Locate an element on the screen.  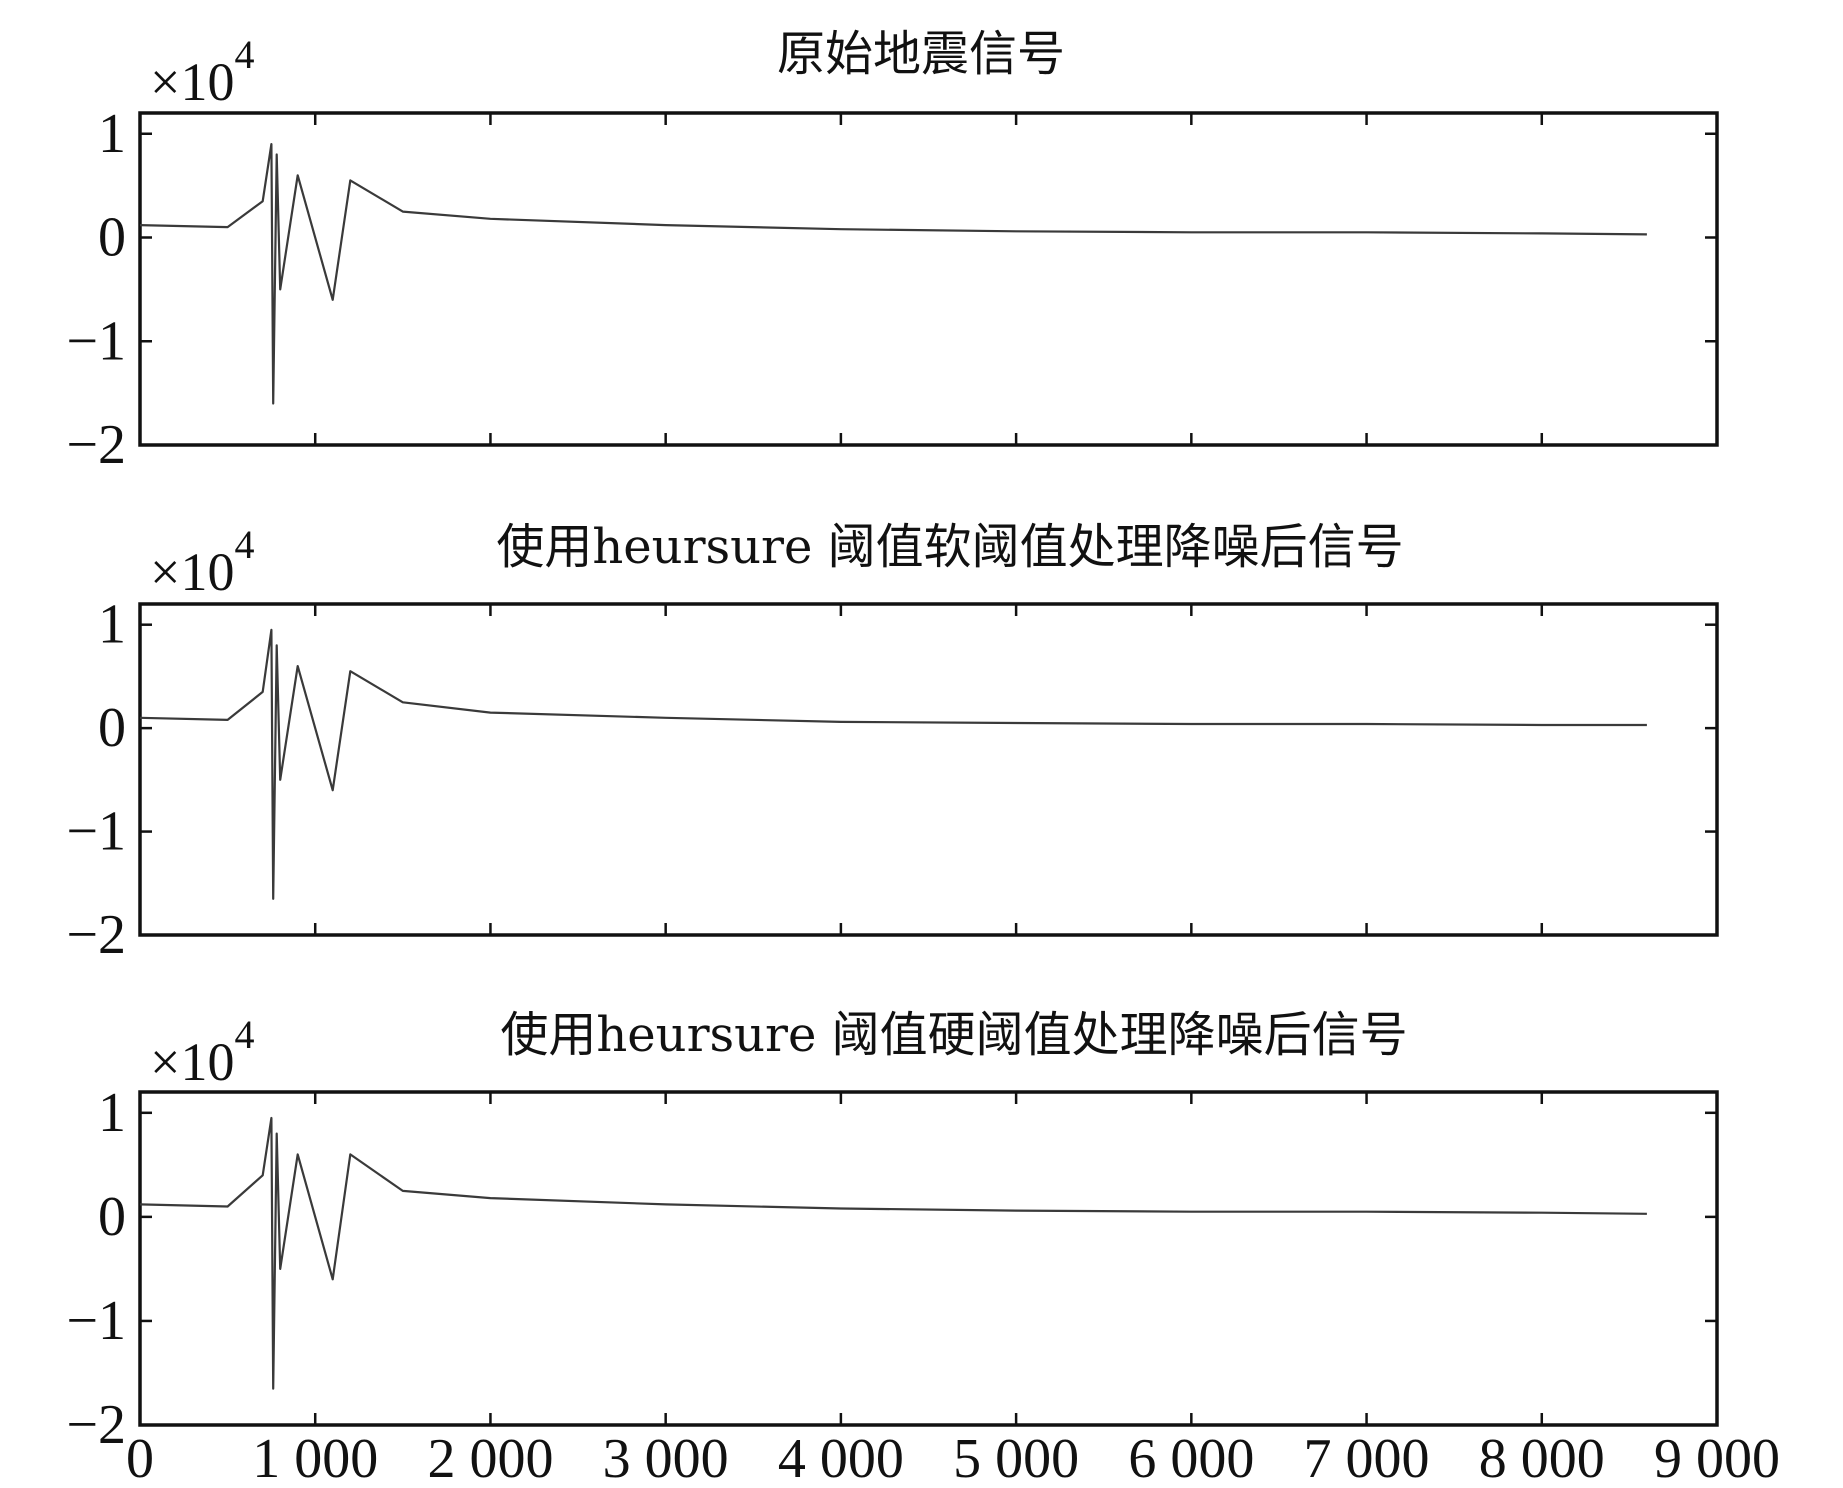
x-tick-label: 9 000 is located at coordinates (1717, 1458).